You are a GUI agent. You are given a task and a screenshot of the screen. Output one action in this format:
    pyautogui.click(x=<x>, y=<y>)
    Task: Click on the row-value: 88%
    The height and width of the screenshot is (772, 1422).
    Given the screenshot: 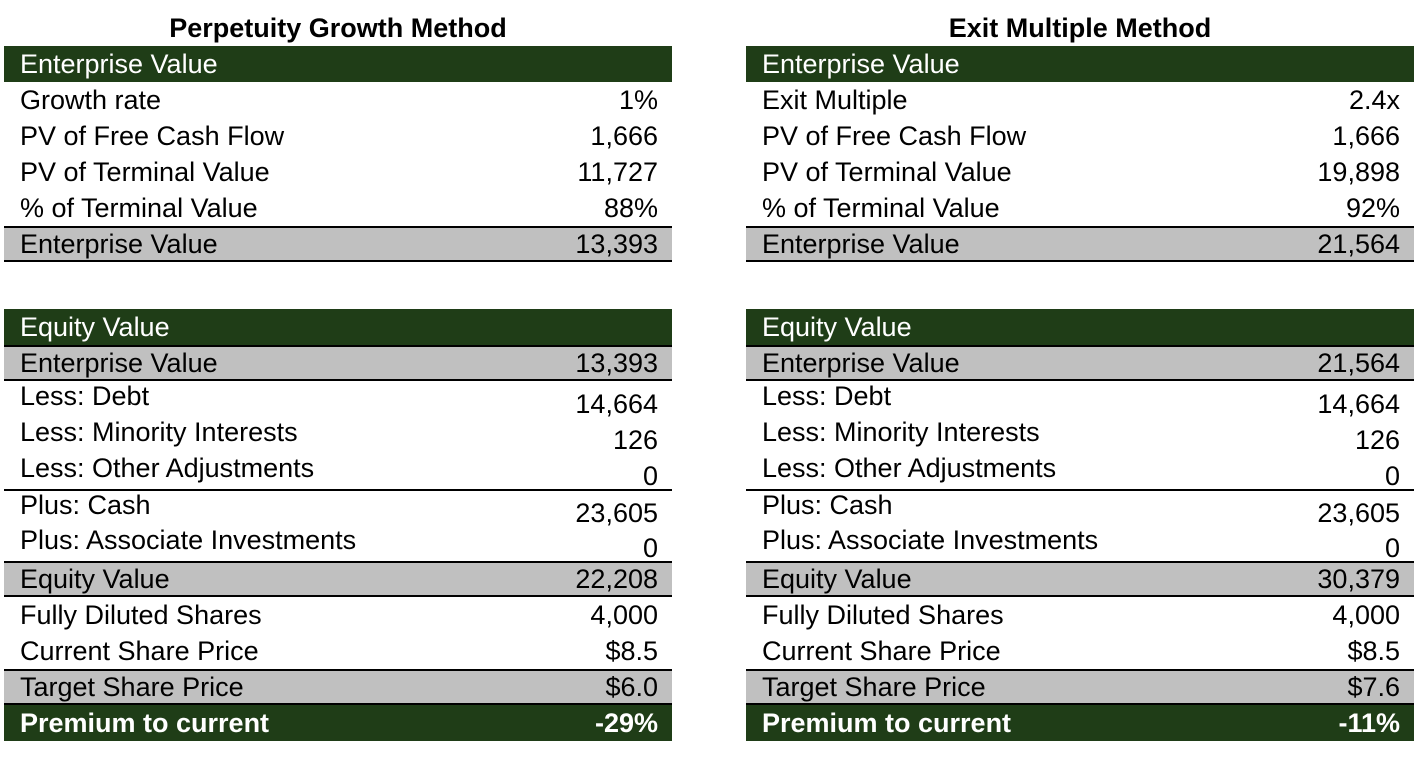 What is the action you would take?
    pyautogui.click(x=630, y=208)
    